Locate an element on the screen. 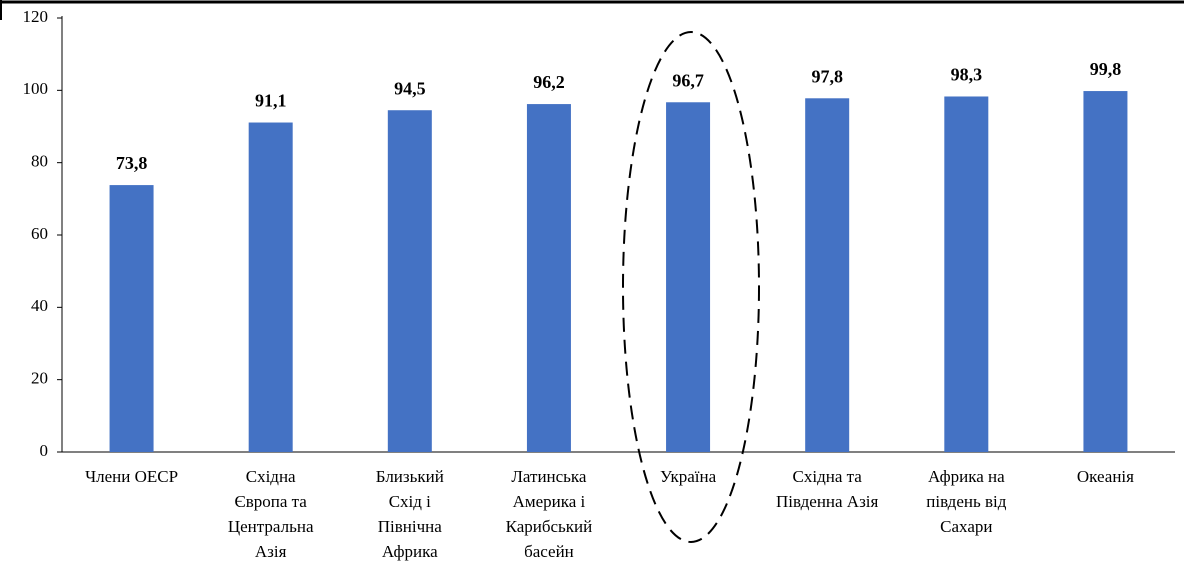 The image size is (1184, 577). value-label: 96,2 is located at coordinates (549, 82).